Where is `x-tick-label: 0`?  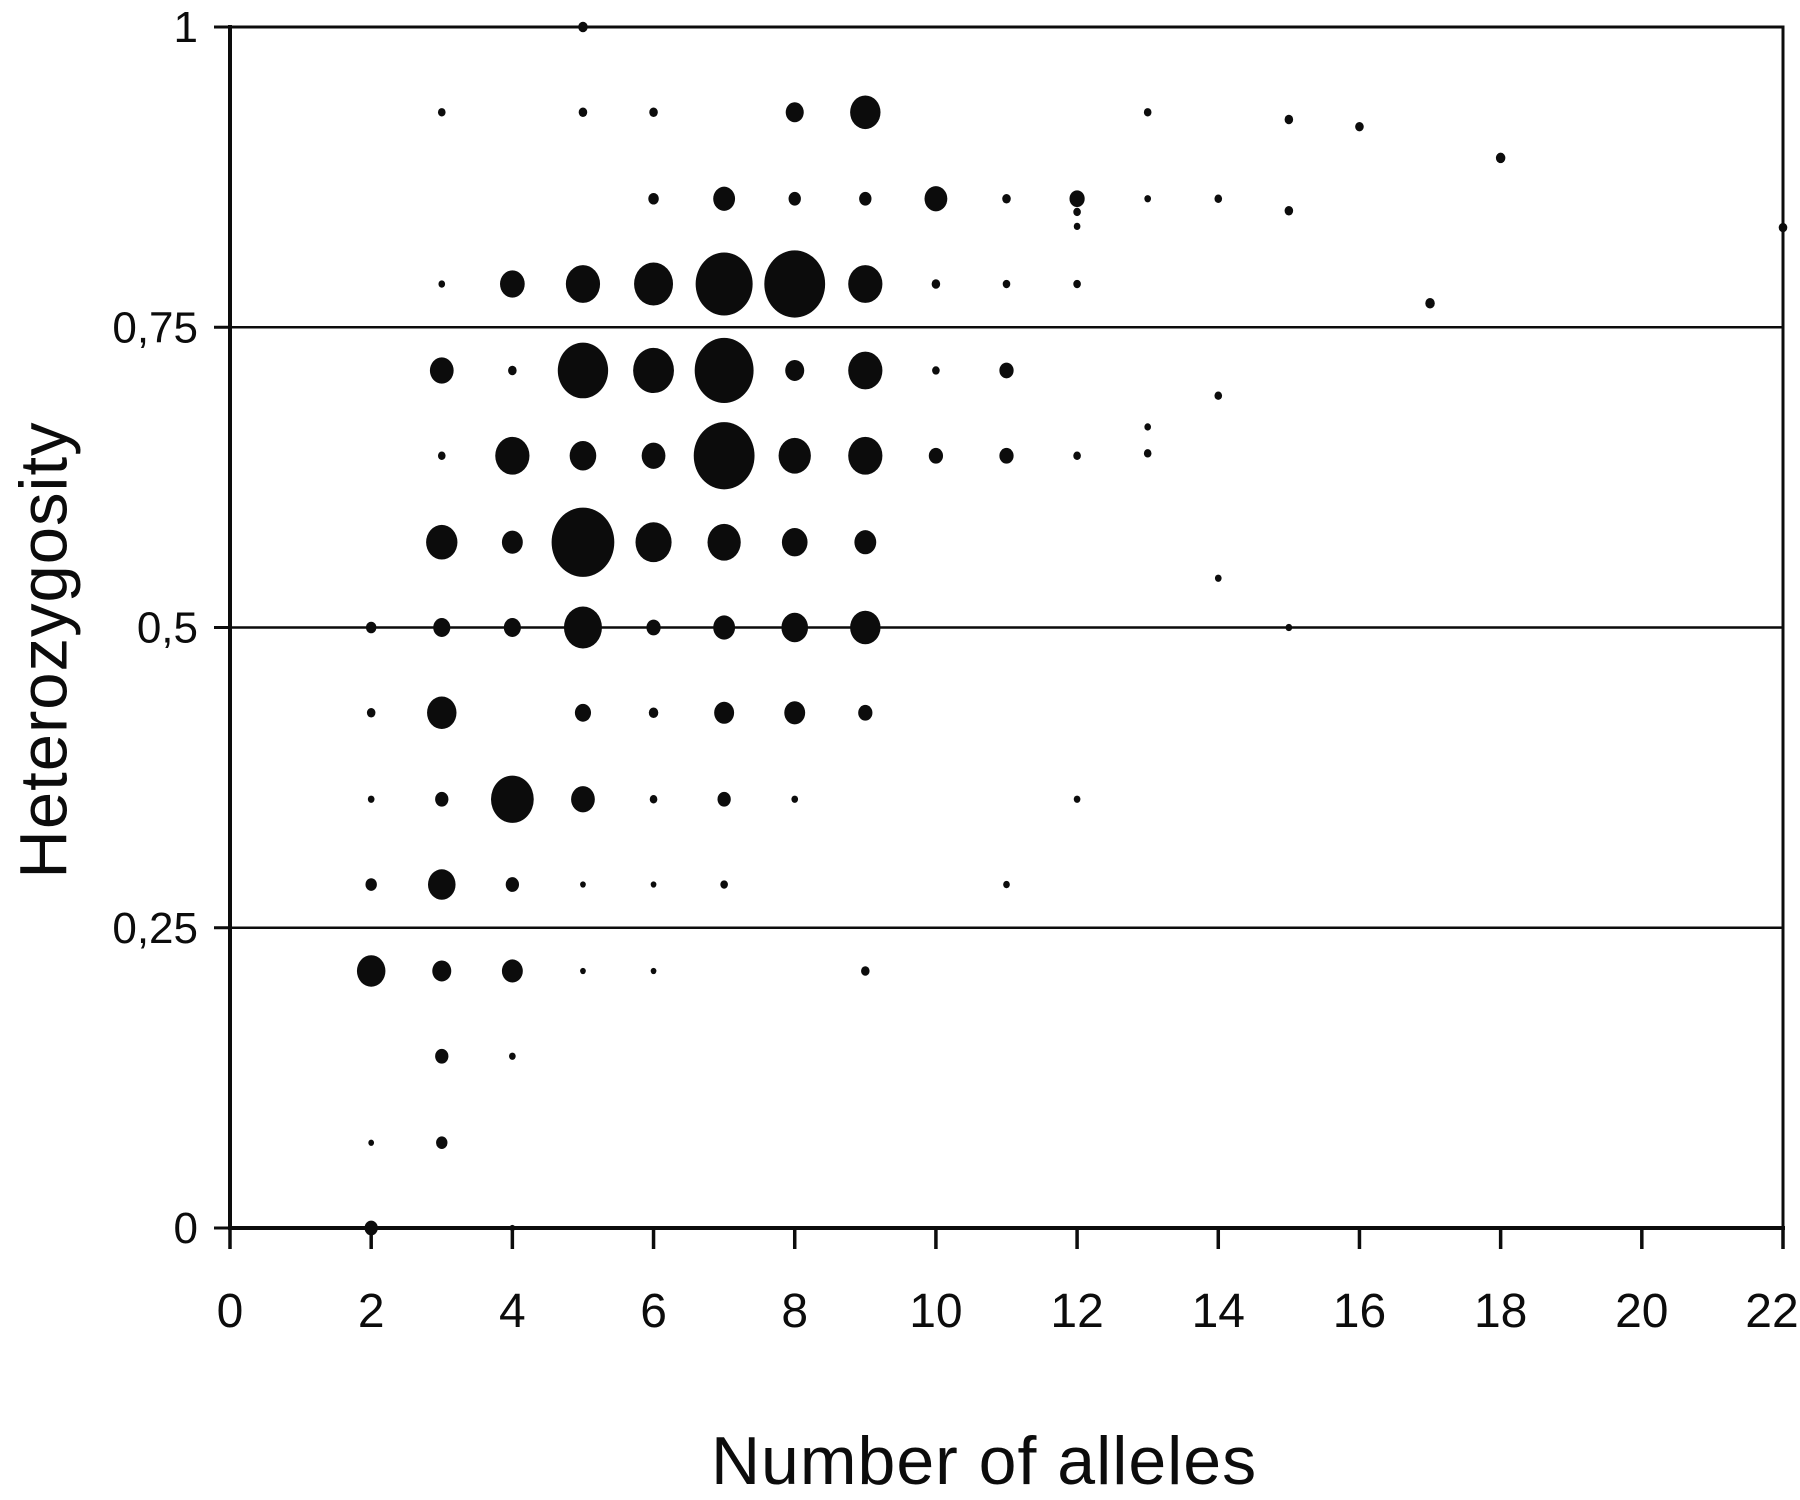 x-tick-label: 0 is located at coordinates (230, 1311).